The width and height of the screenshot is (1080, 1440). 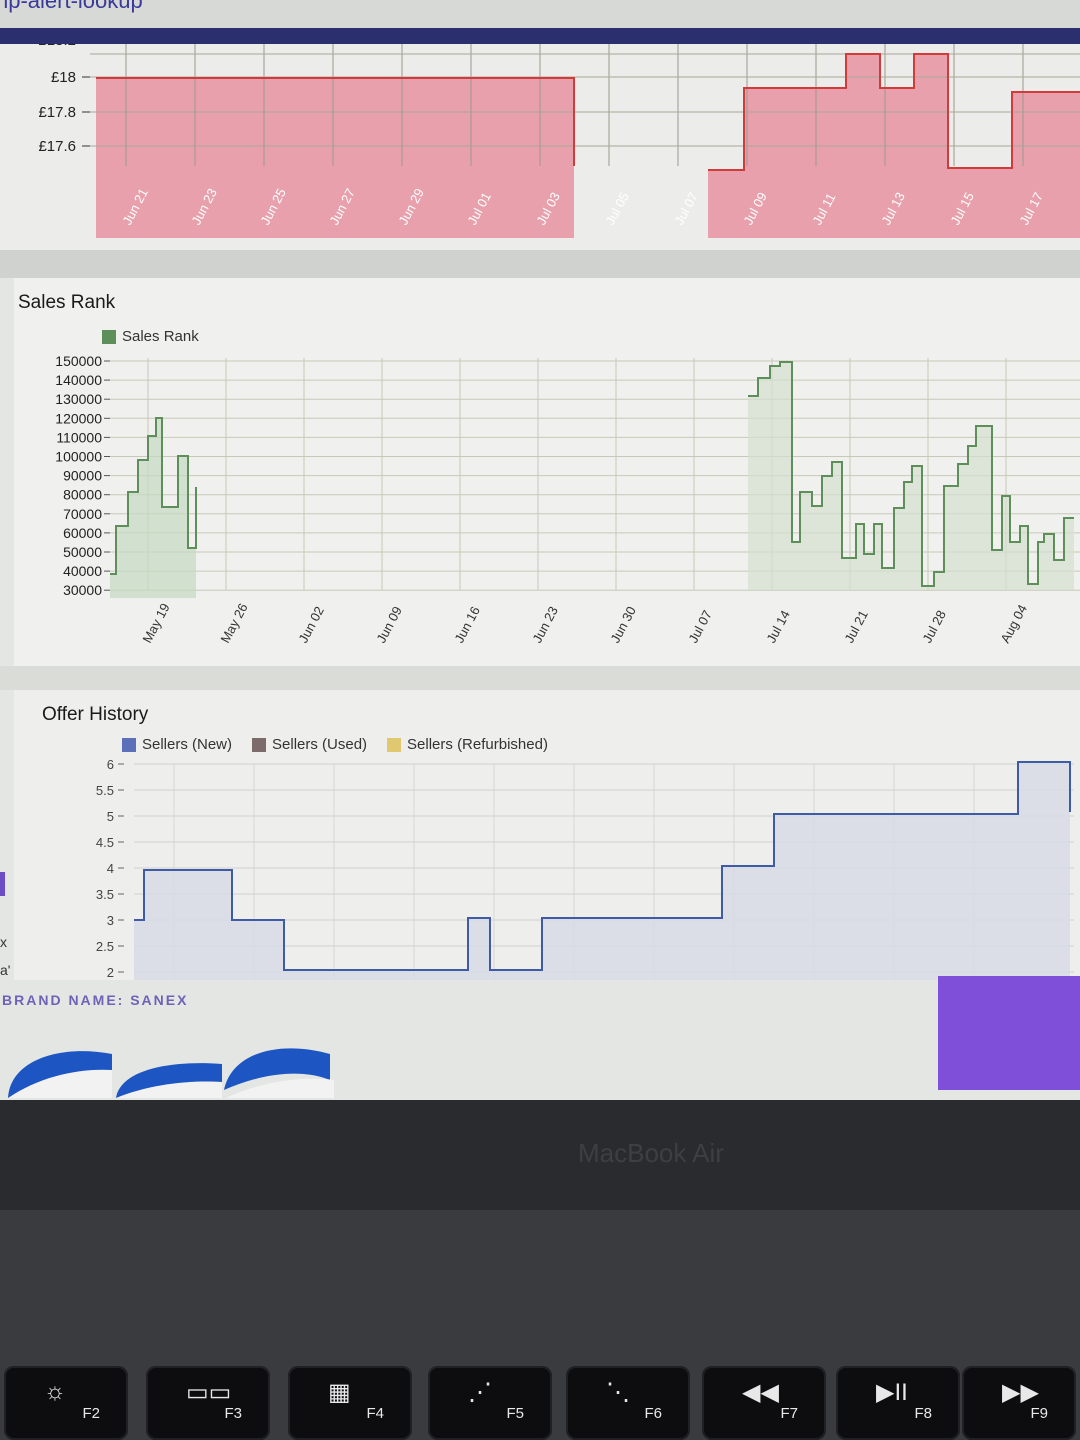 I want to click on key-f7: ◀◀ F7, so click(x=764, y=1403).